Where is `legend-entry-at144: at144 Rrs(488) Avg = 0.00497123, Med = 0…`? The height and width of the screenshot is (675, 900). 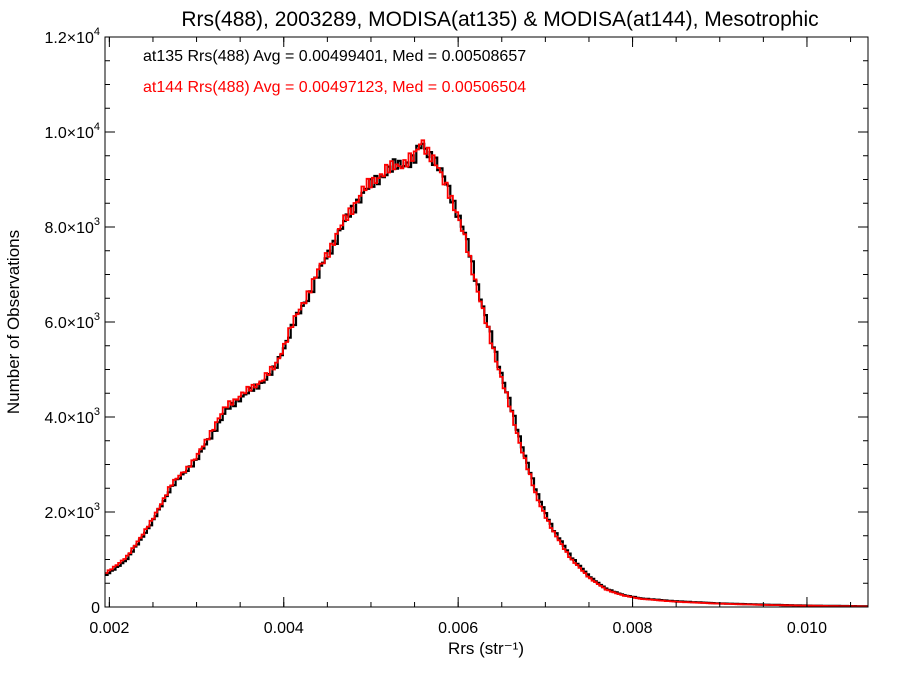 legend-entry-at144: at144 Rrs(488) Avg = 0.00497123, Med = 0… is located at coordinates (334, 87).